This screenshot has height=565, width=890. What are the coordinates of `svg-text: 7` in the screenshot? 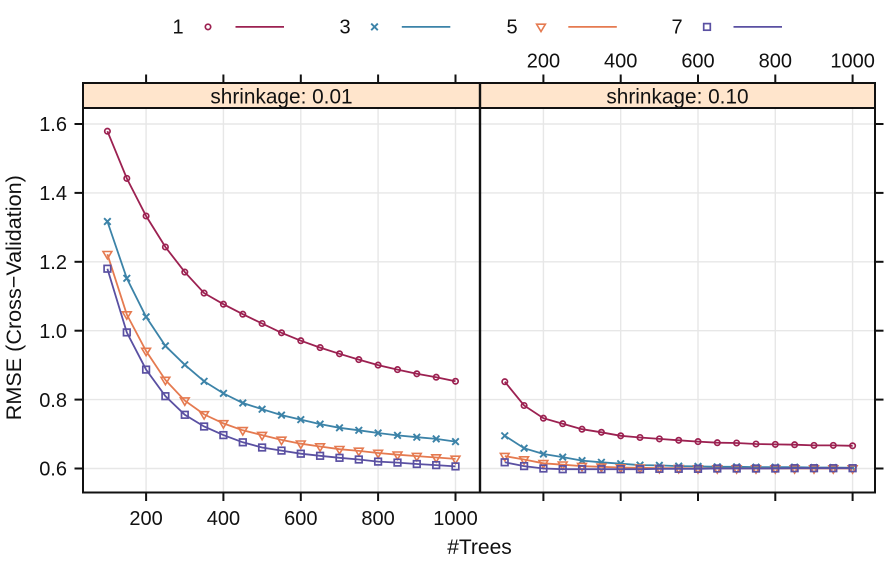 It's located at (676, 28).